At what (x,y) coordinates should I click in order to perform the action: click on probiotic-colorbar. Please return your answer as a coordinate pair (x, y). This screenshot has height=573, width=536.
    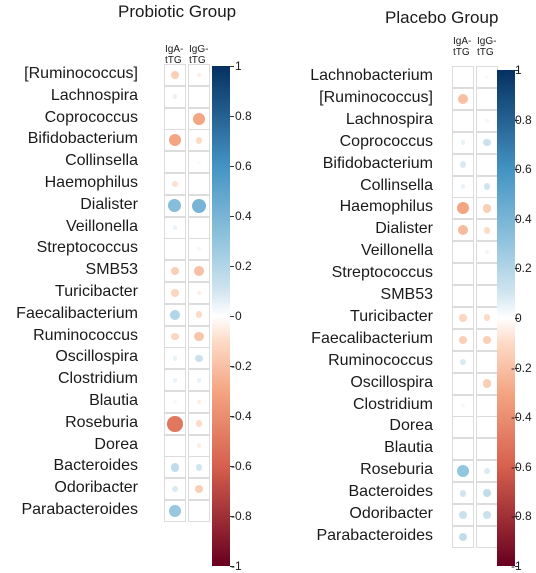
    Looking at the image, I should click on (221, 316).